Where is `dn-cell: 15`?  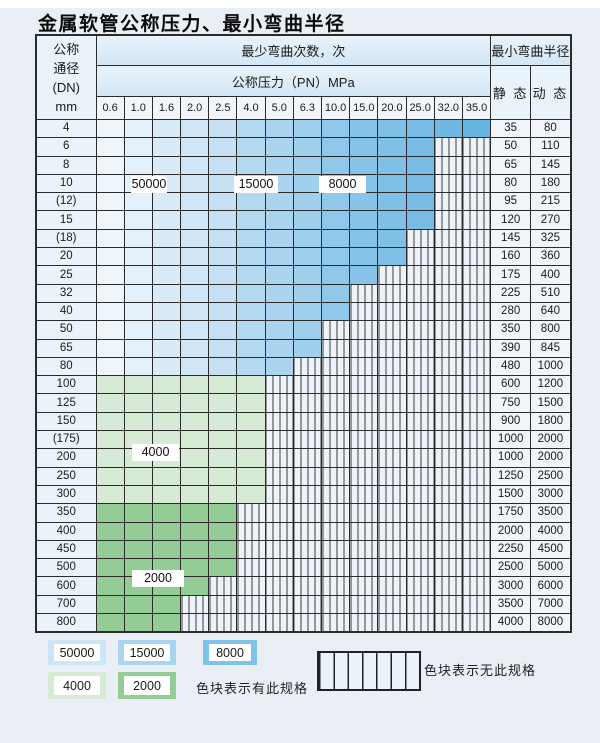
dn-cell: 15 is located at coordinates (66, 220).